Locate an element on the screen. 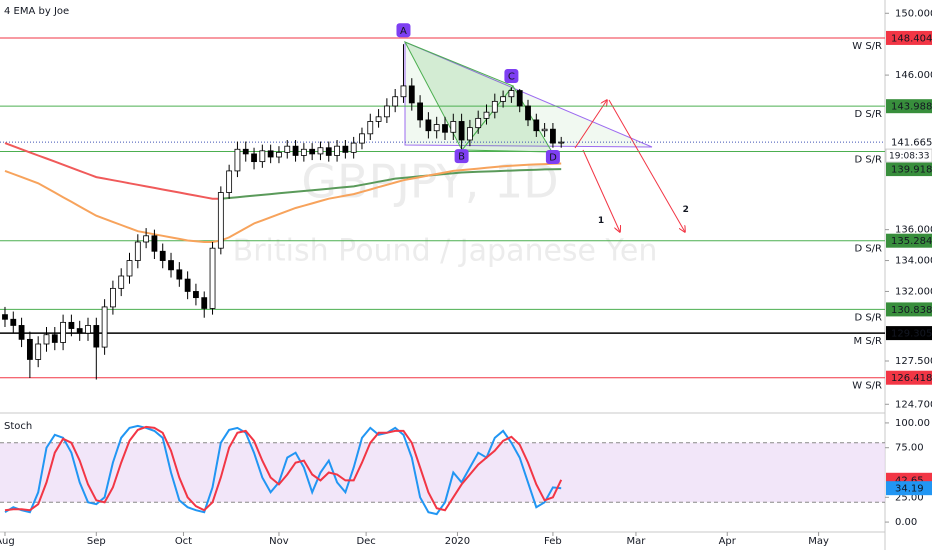 Image resolution: width=932 pixels, height=550 pixels. indicator-title: Stoch is located at coordinates (18, 426).